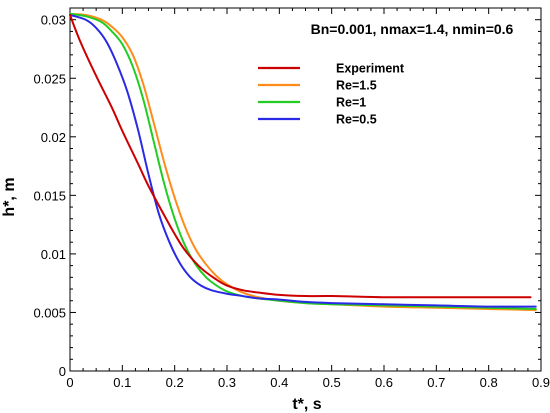 Image resolution: width=550 pixels, height=413 pixels. I want to click on x-tick-label: 0.2, so click(175, 382).